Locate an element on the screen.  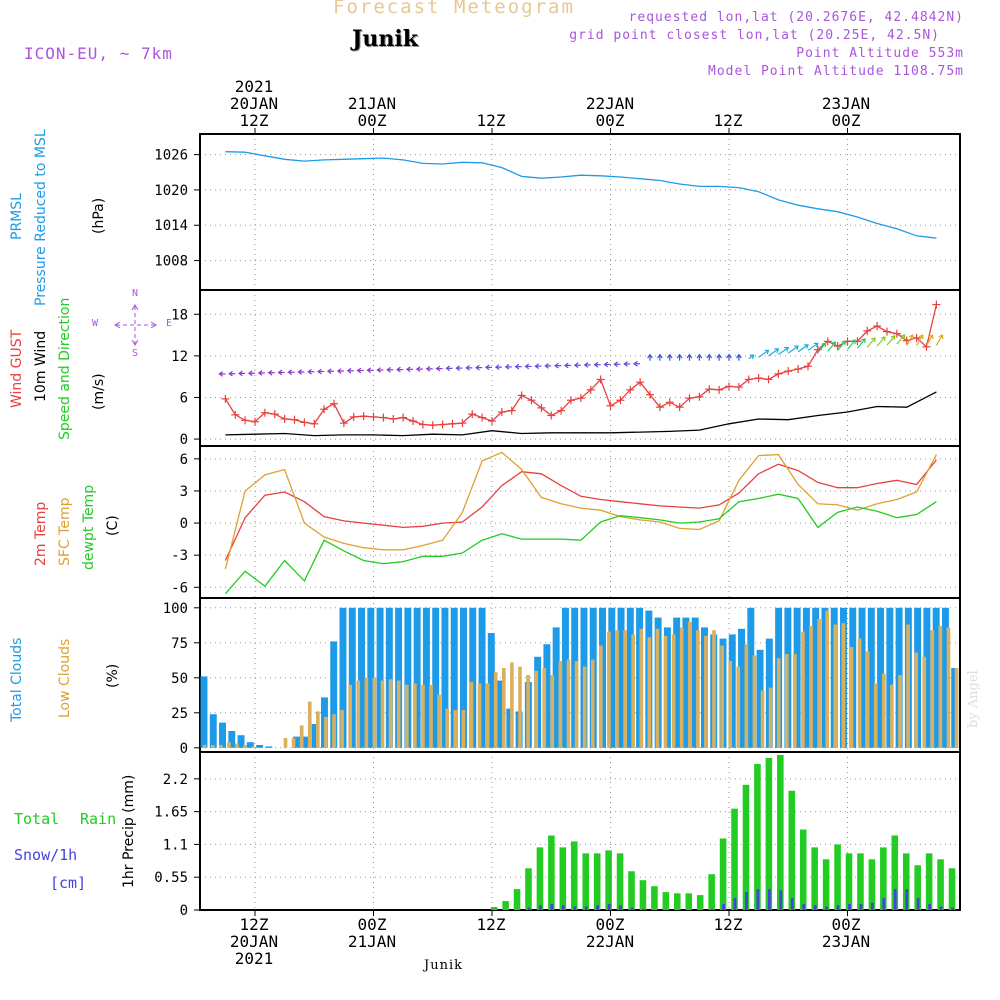
temp-2m-line is located at coordinates (580, 510).